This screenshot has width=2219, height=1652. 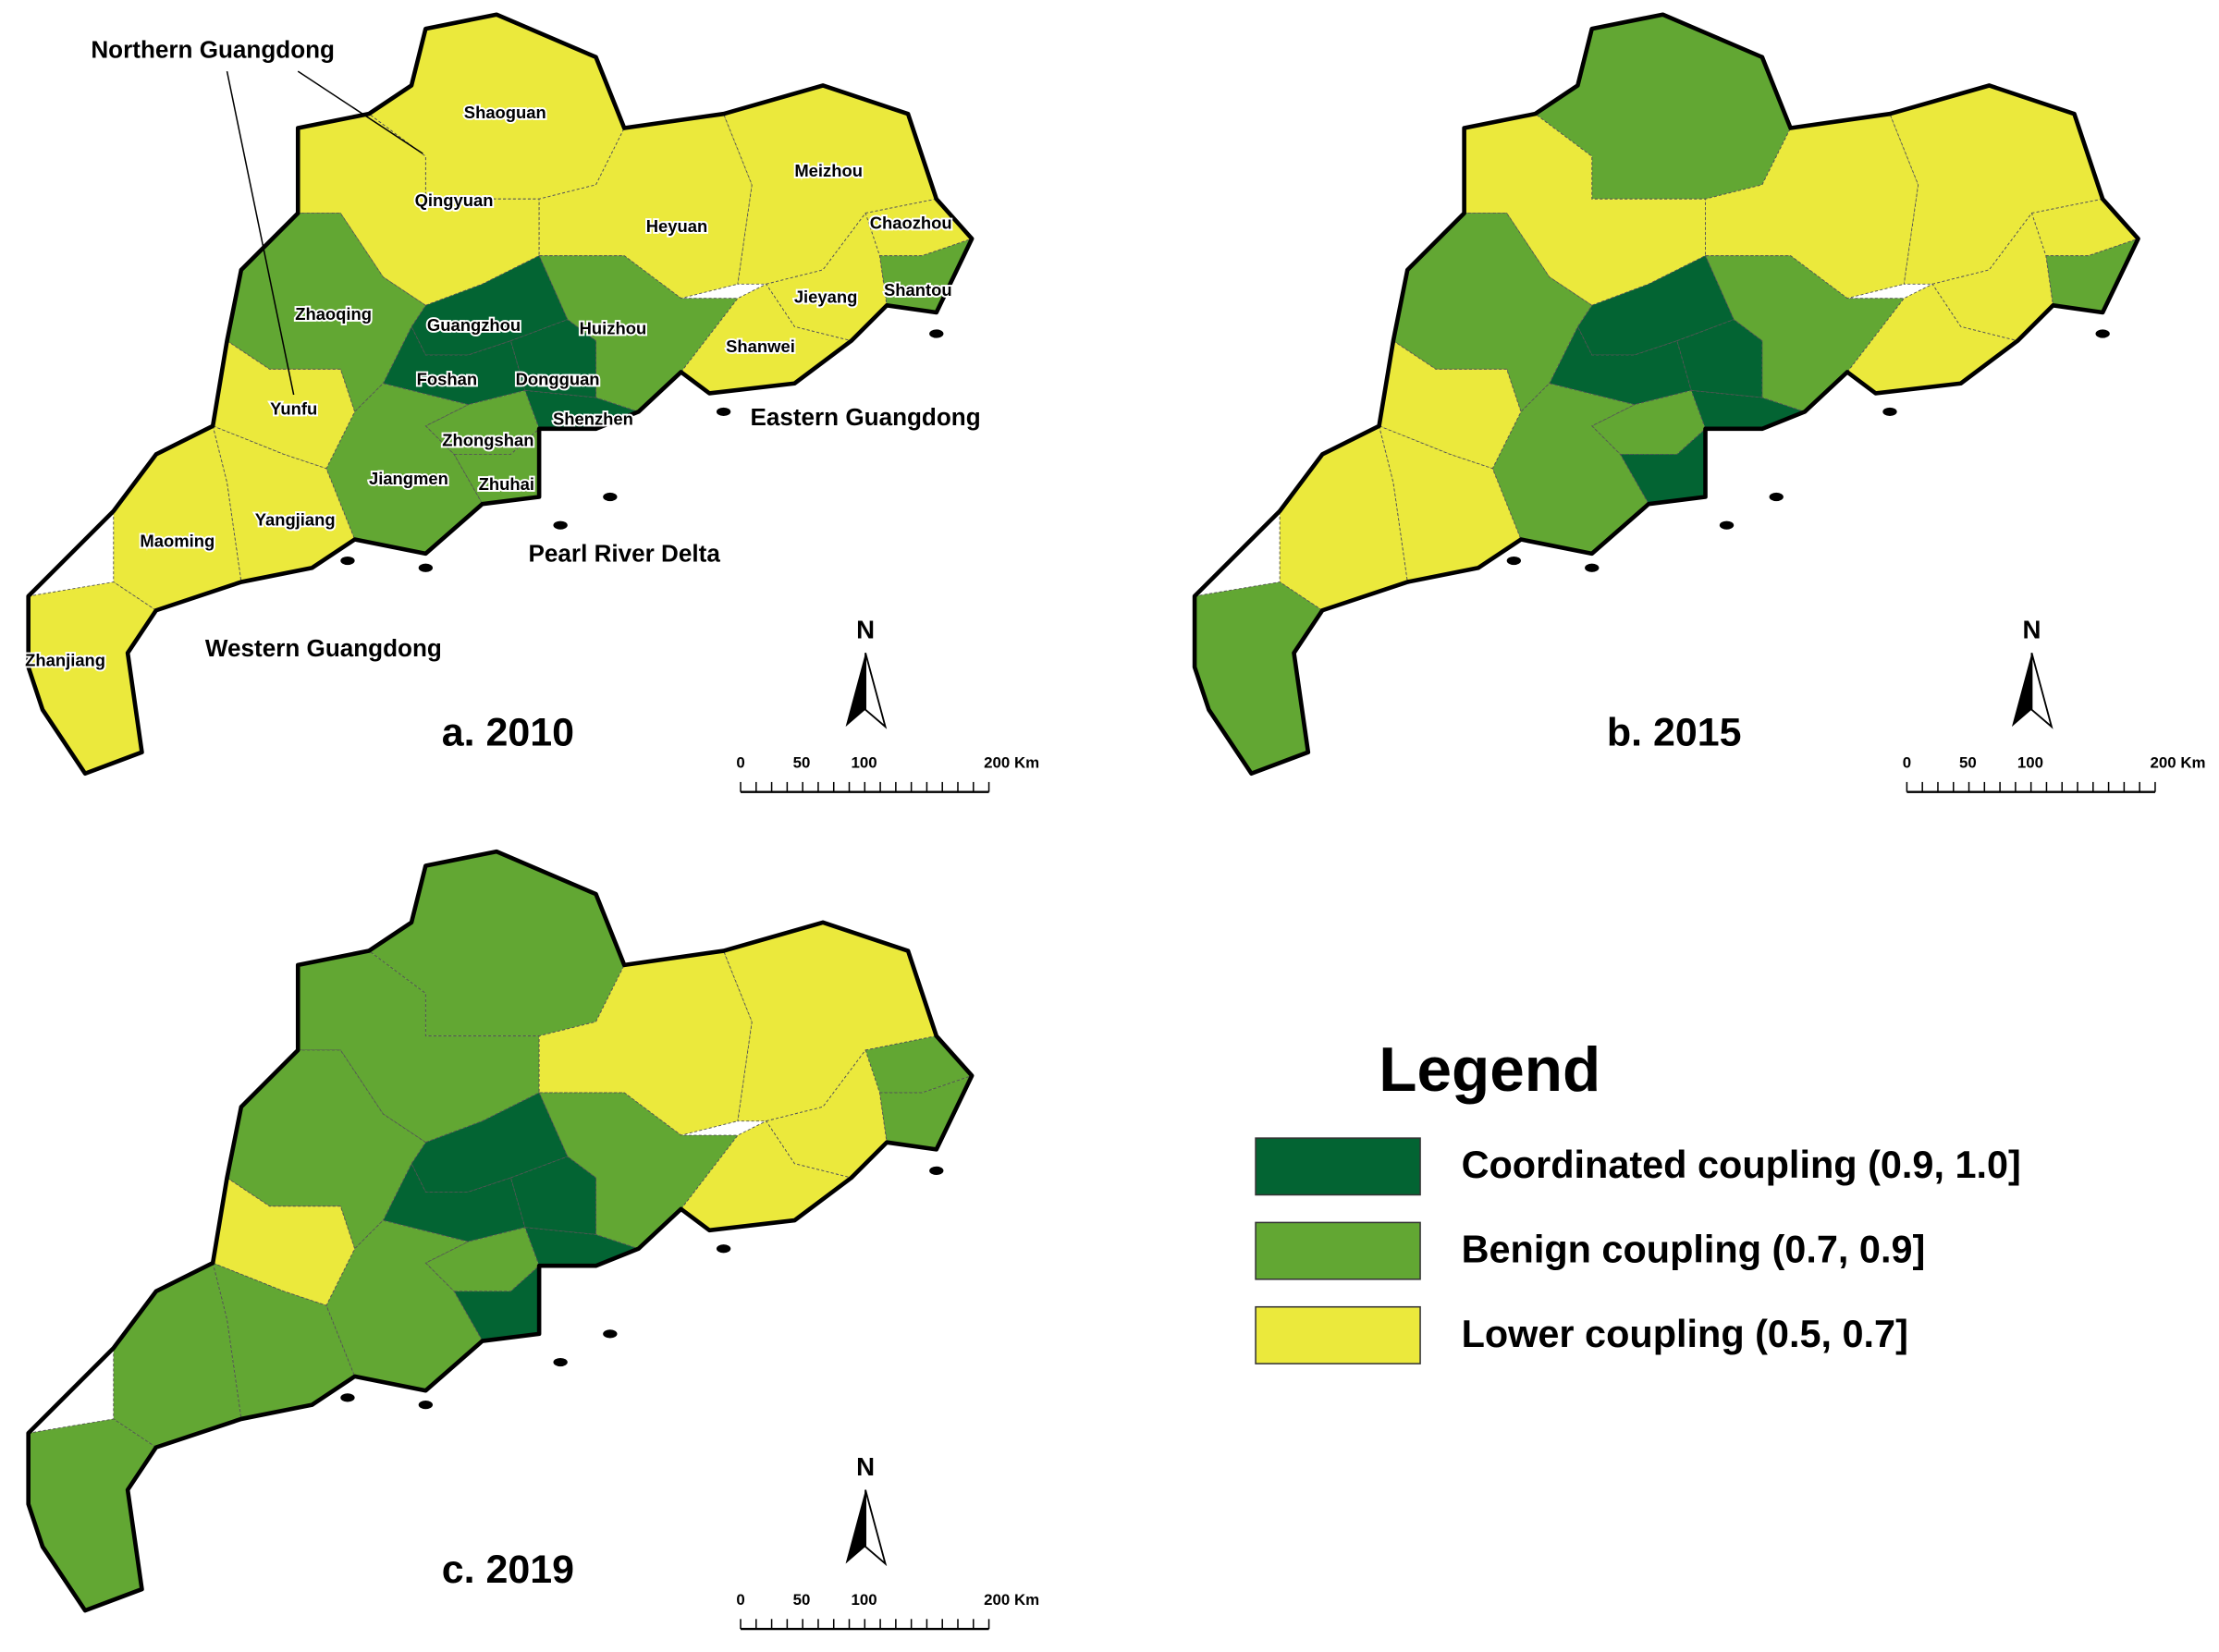 What do you see at coordinates (911, 223) in the screenshot?
I see `city-label: Chaozhou` at bounding box center [911, 223].